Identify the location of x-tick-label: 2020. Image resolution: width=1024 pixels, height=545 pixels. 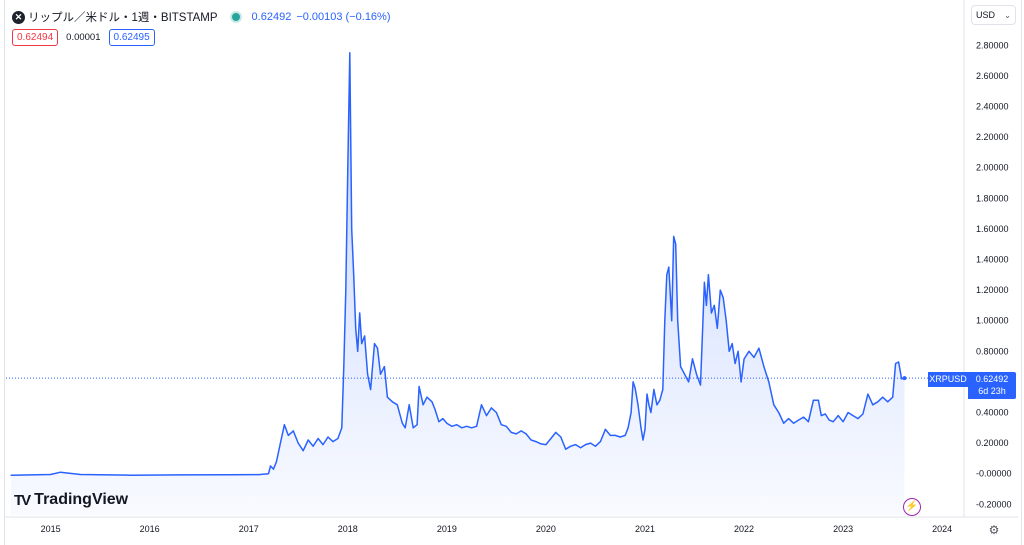
(546, 529).